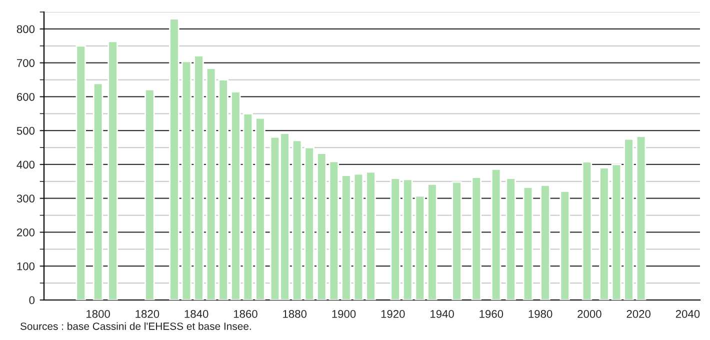 Image resolution: width=710 pixels, height=340 pixels. Describe the element at coordinates (25, 130) in the screenshot. I see `y-tick-label: 500` at that location.